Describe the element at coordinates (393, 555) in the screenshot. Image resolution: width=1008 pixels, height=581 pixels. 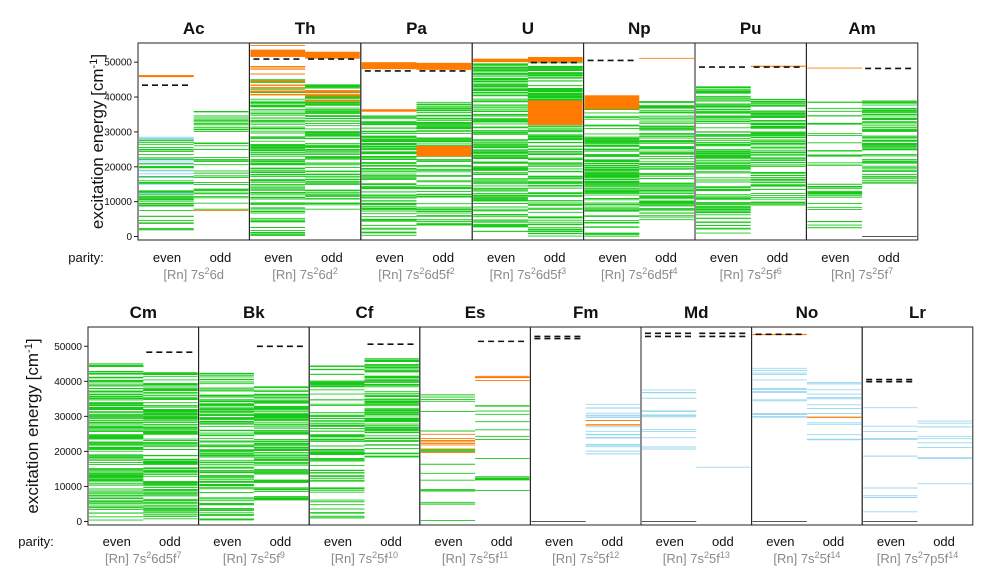
I see `configuration-superscript: 10` at that location.